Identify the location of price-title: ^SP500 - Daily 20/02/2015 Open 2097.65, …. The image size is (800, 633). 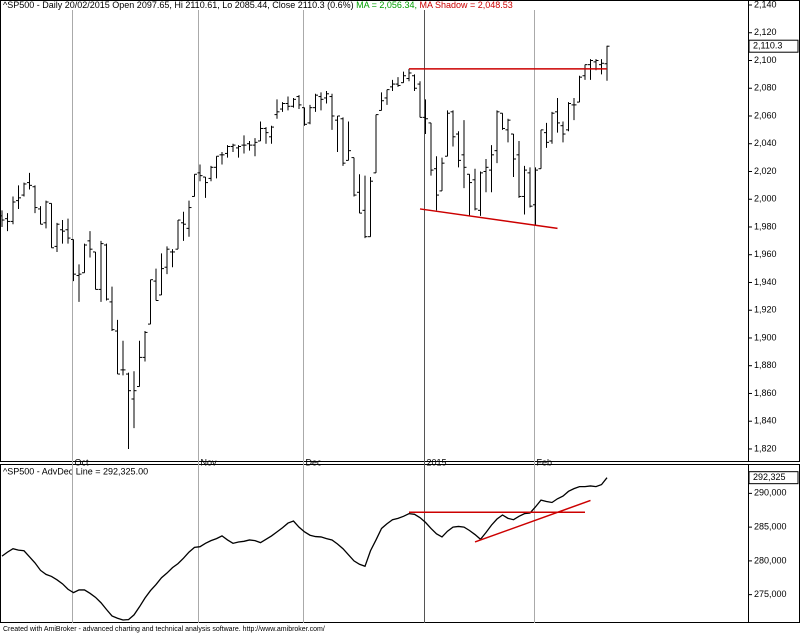
(178, 5).